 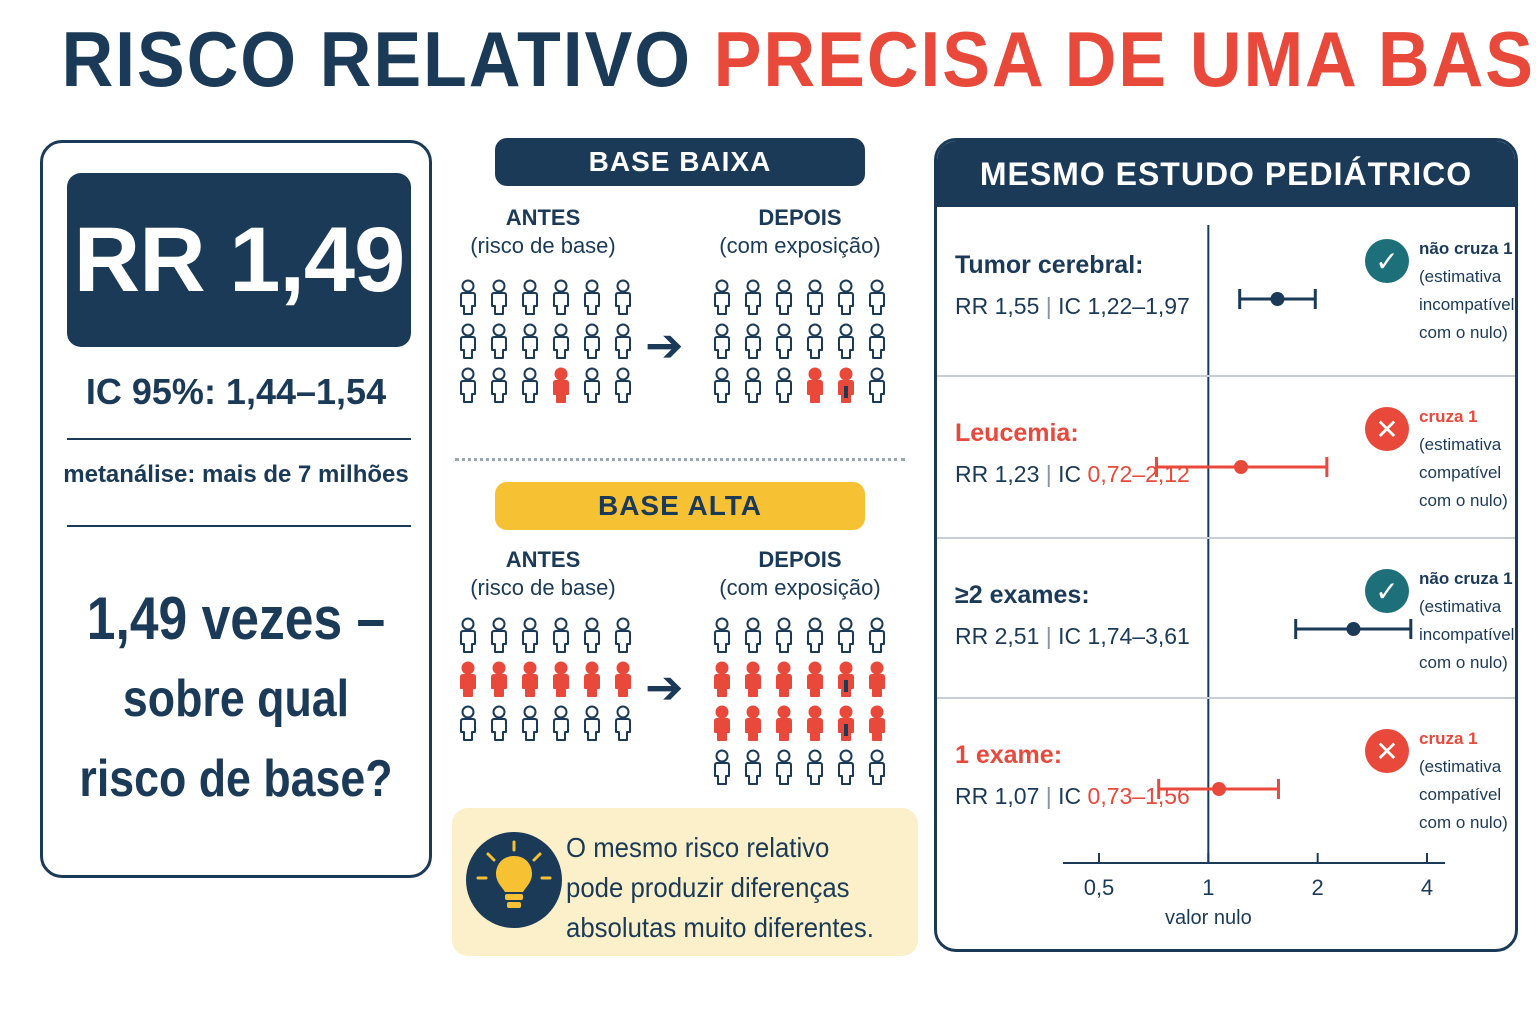 I want to click on row-stats: RR 2,51 | IC 1,74–3,61, so click(x=1072, y=636).